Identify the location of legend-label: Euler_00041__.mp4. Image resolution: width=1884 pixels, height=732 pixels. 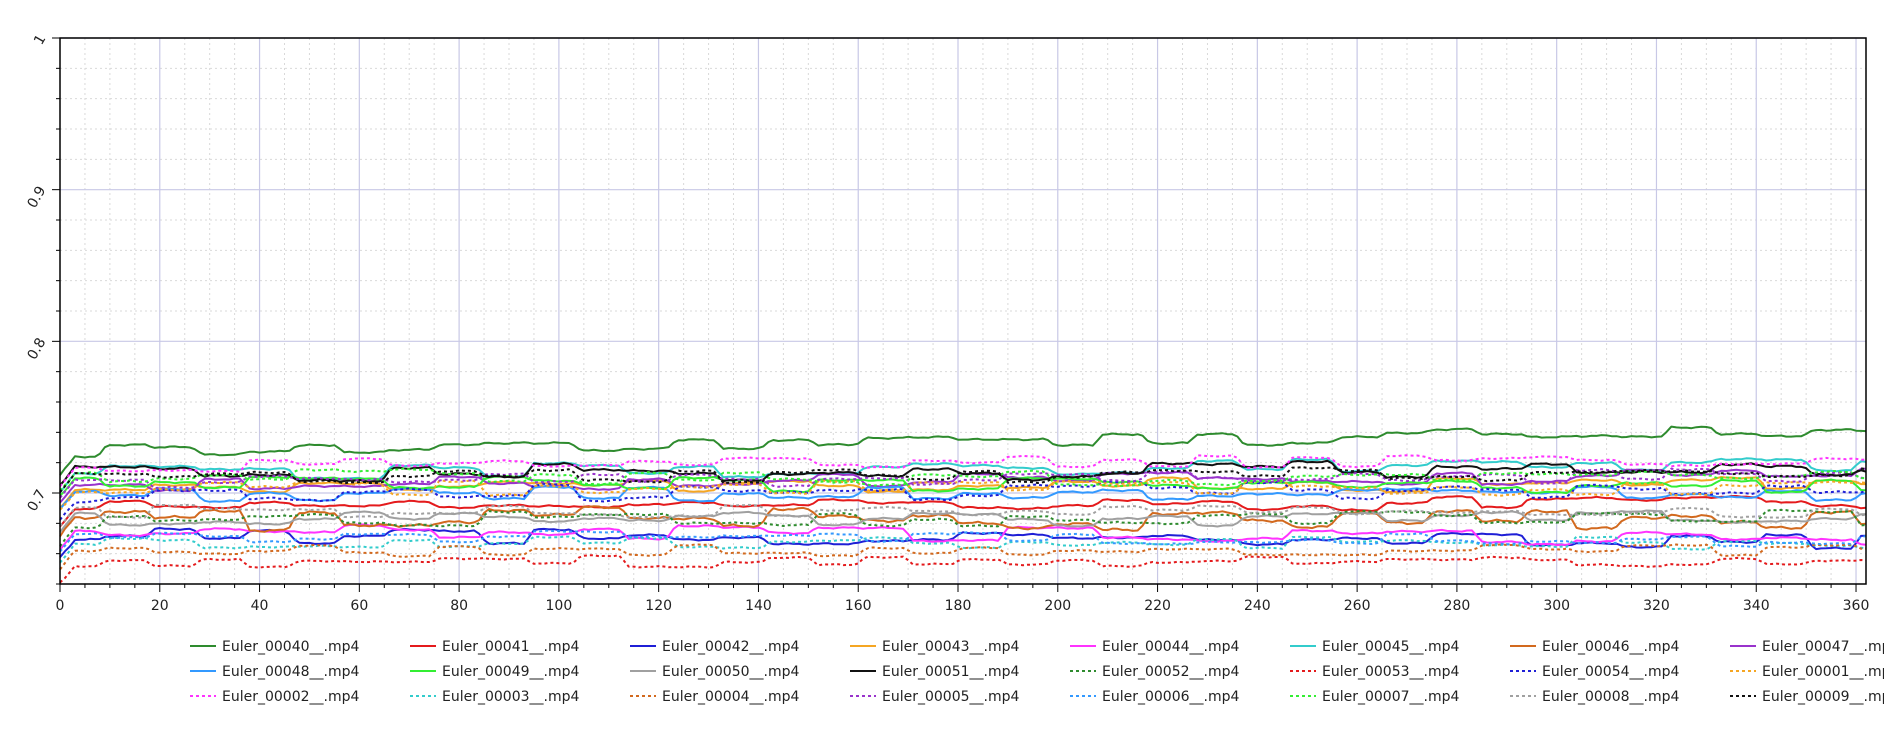
(510, 647).